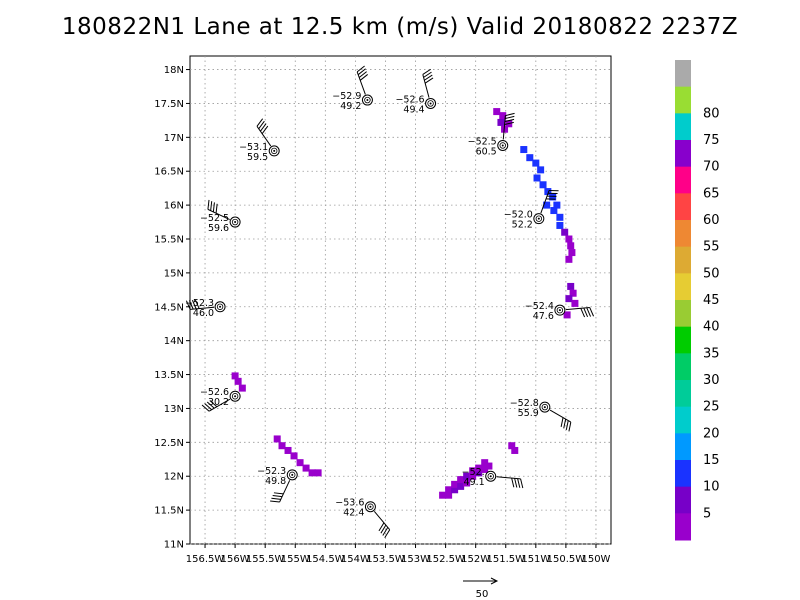 The image size is (800, 600). Describe the element at coordinates (445, 559) in the screenshot. I see `x-tick-label: 152.5W` at that location.